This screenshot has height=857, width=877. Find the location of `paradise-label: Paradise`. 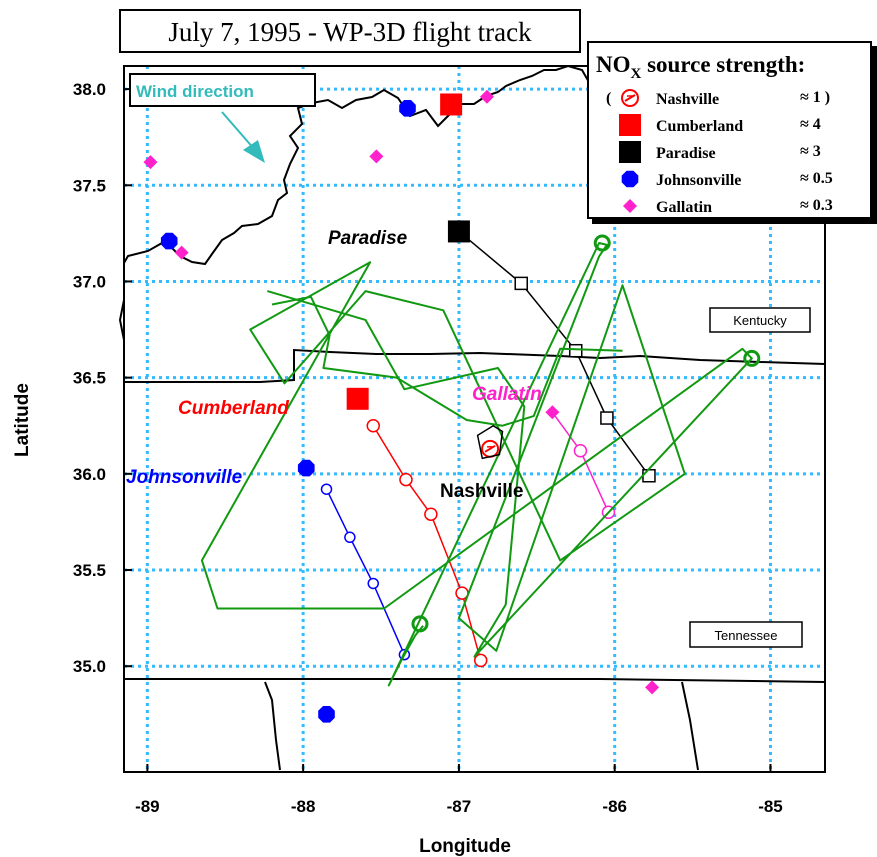

paradise-label: Paradise is located at coordinates (368, 238).